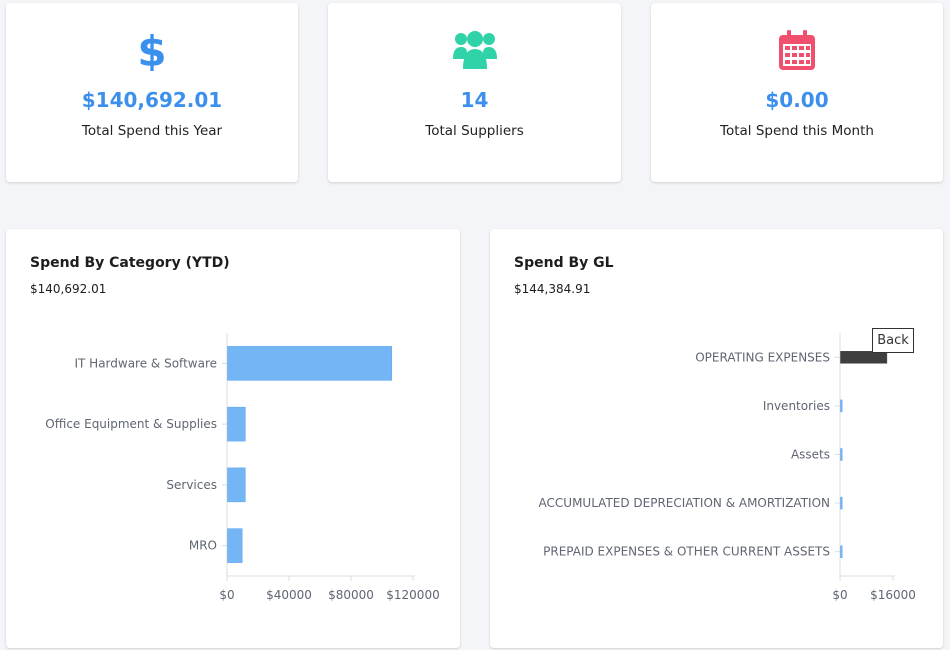 Image resolution: width=950 pixels, height=650 pixels. Describe the element at coordinates (893, 595) in the screenshot. I see `x-tick-label: $16000` at that location.